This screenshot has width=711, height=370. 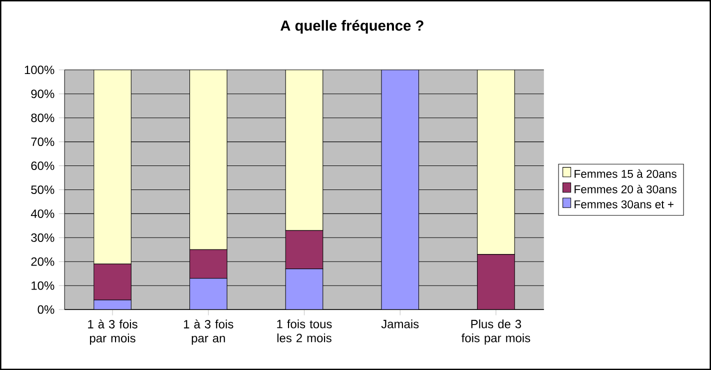 I want to click on y-tick-label: 80%, so click(x=42, y=118).